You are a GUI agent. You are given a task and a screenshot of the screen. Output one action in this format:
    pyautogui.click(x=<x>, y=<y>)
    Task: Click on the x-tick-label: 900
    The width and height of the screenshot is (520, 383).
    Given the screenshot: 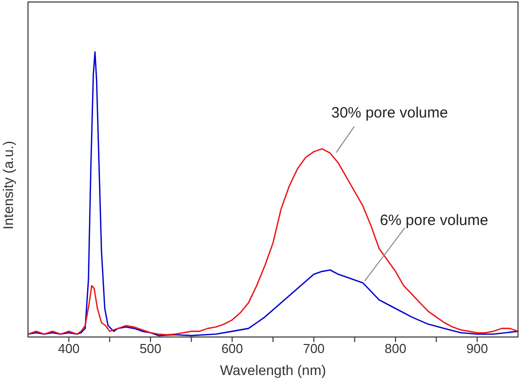 What is the action you would take?
    pyautogui.click(x=477, y=348)
    